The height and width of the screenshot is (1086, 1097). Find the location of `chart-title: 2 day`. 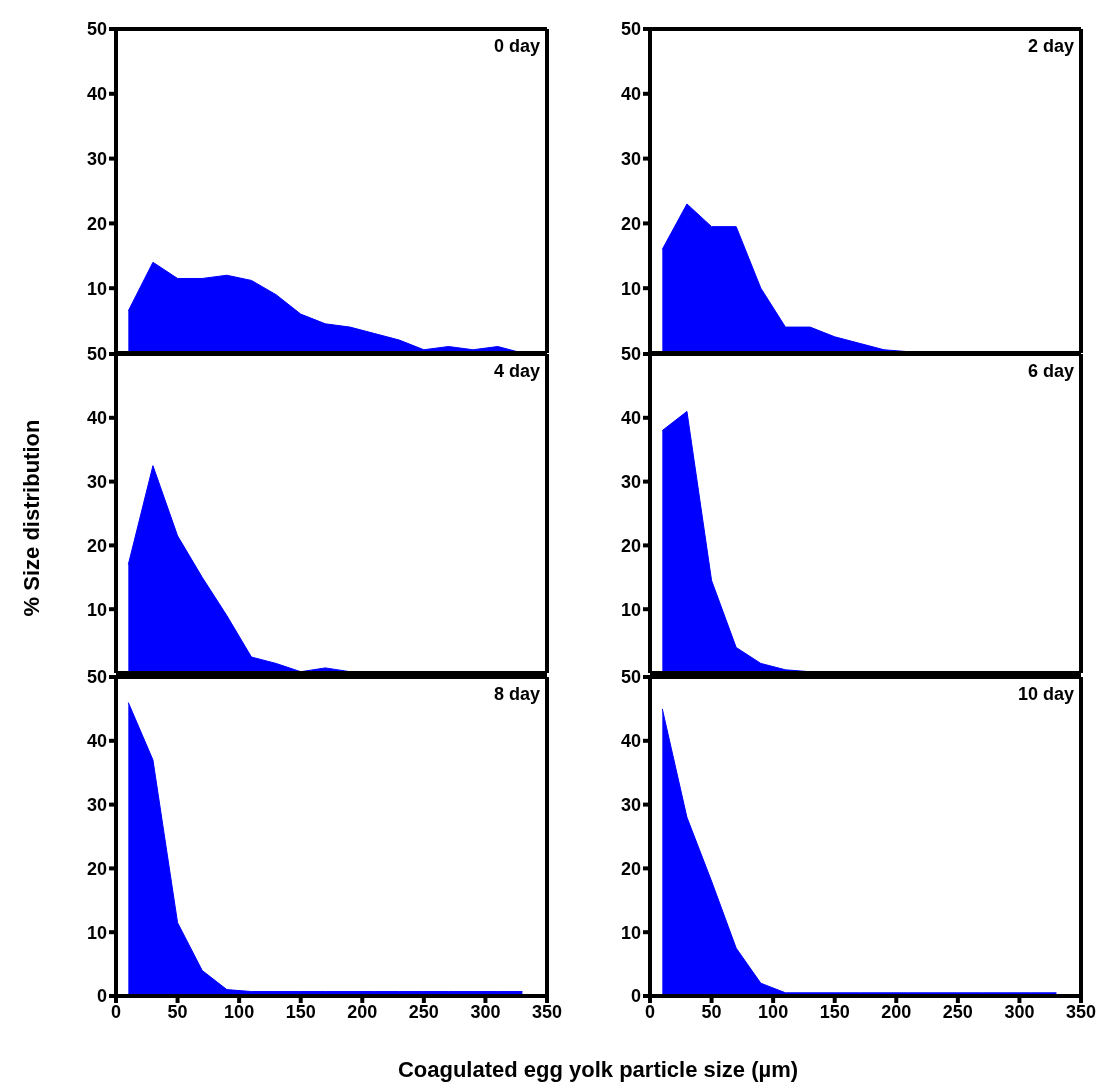

chart-title: 2 day is located at coordinates (1050, 46).